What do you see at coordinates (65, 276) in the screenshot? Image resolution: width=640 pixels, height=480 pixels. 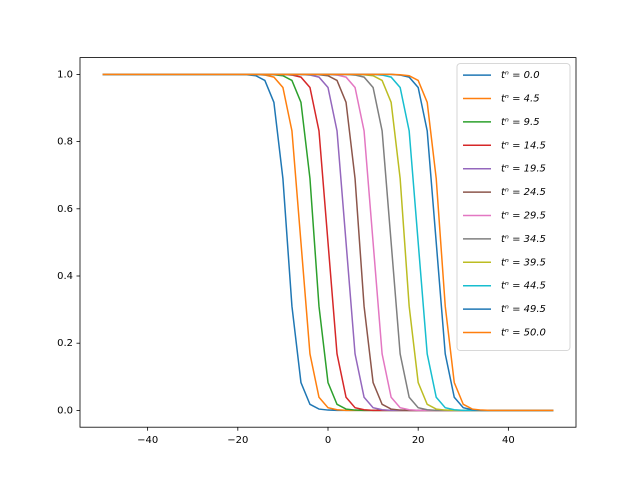 I see `y-tick-label: 0.4` at bounding box center [65, 276].